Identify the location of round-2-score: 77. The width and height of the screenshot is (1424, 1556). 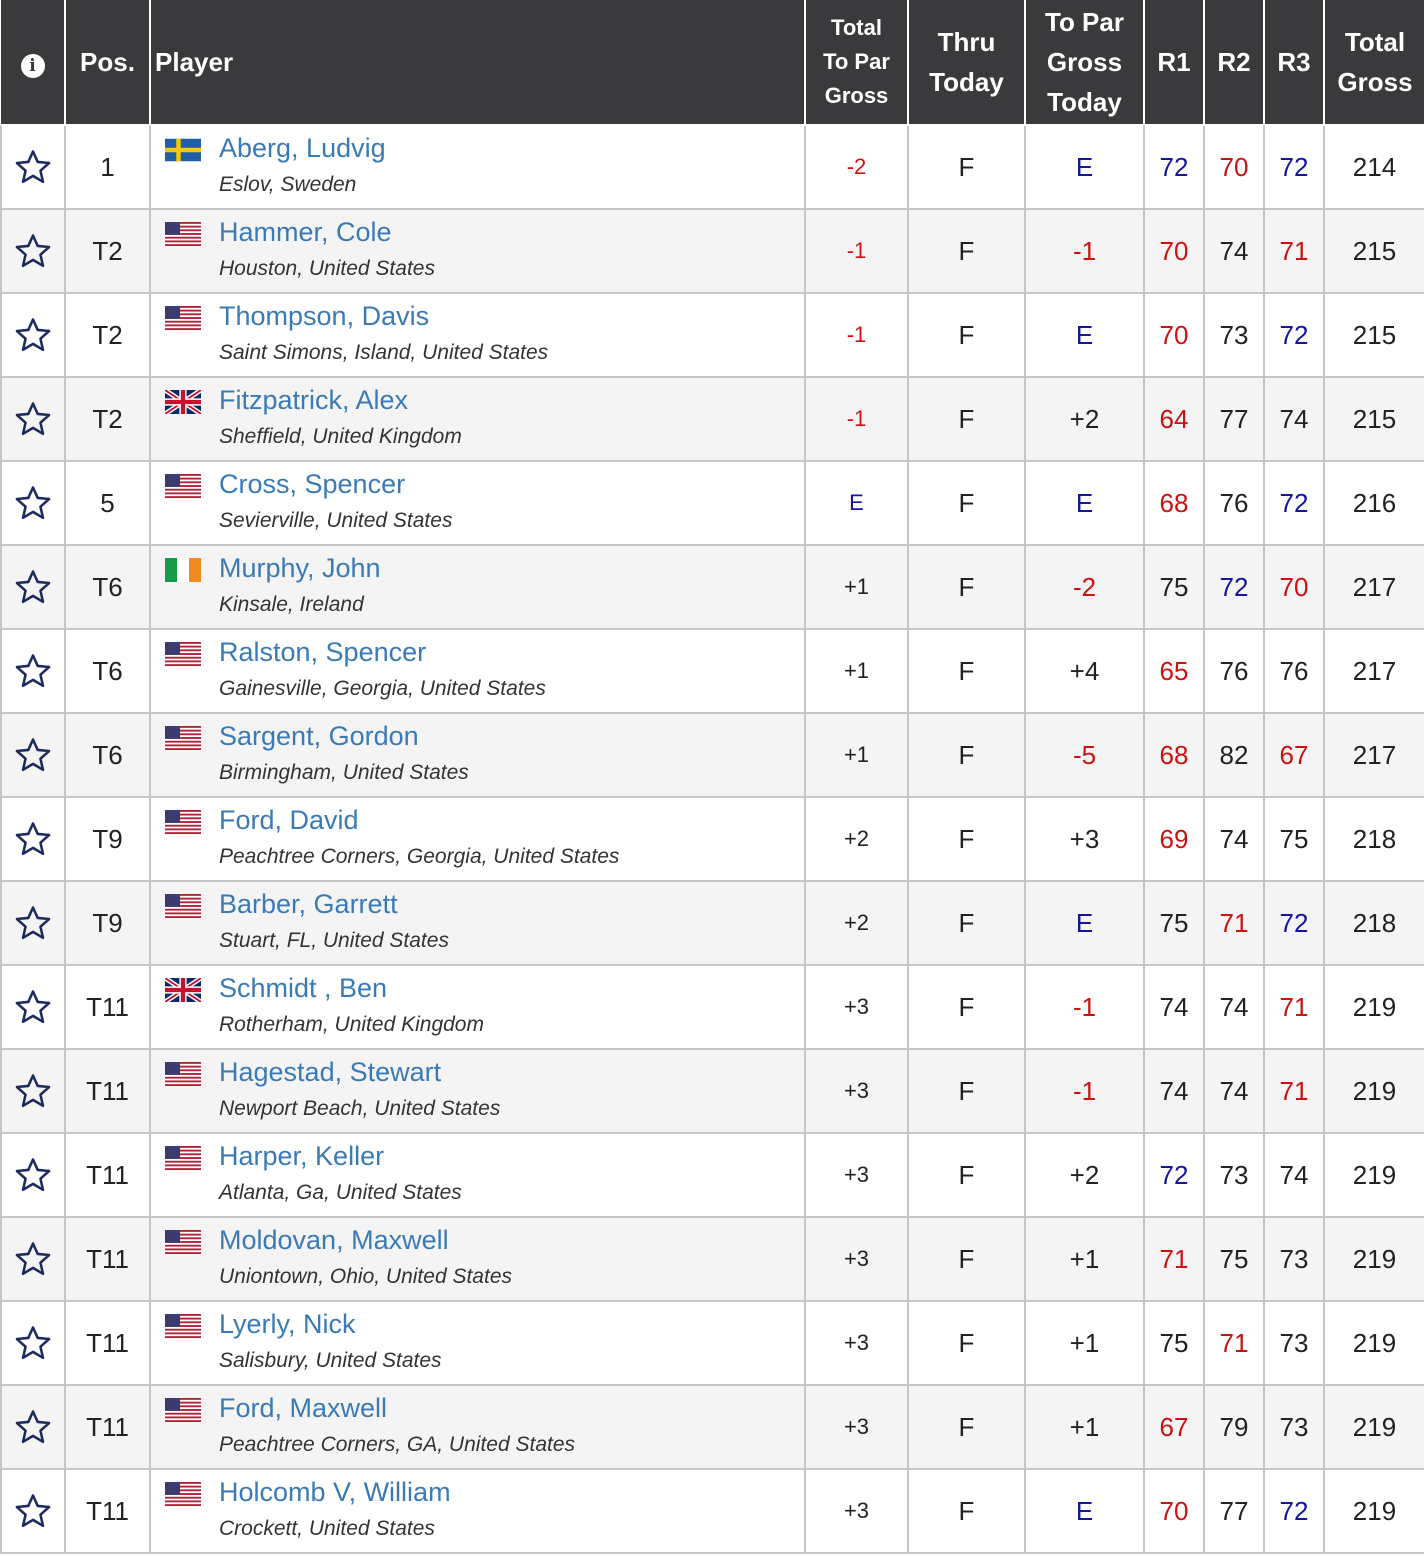
(1234, 419).